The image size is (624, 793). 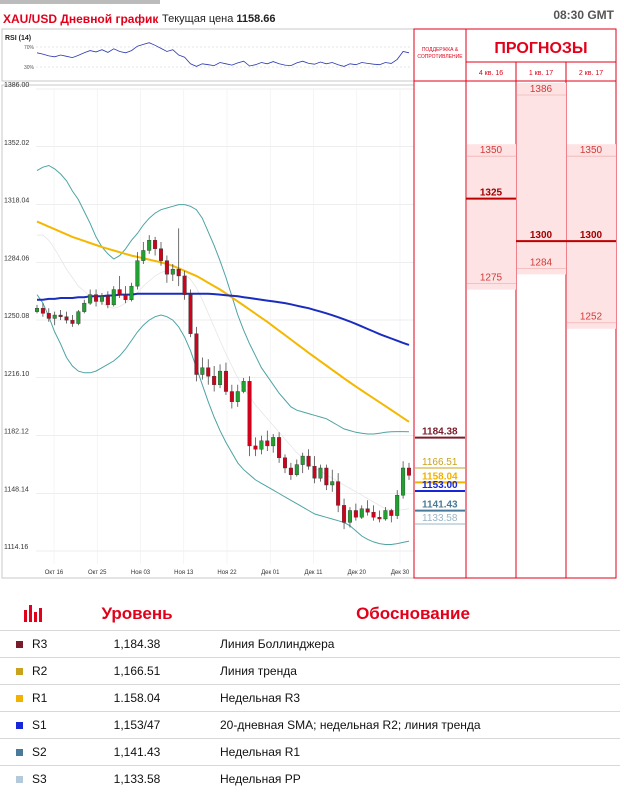 I want to click on forecast-value: 1284, so click(x=541, y=262).